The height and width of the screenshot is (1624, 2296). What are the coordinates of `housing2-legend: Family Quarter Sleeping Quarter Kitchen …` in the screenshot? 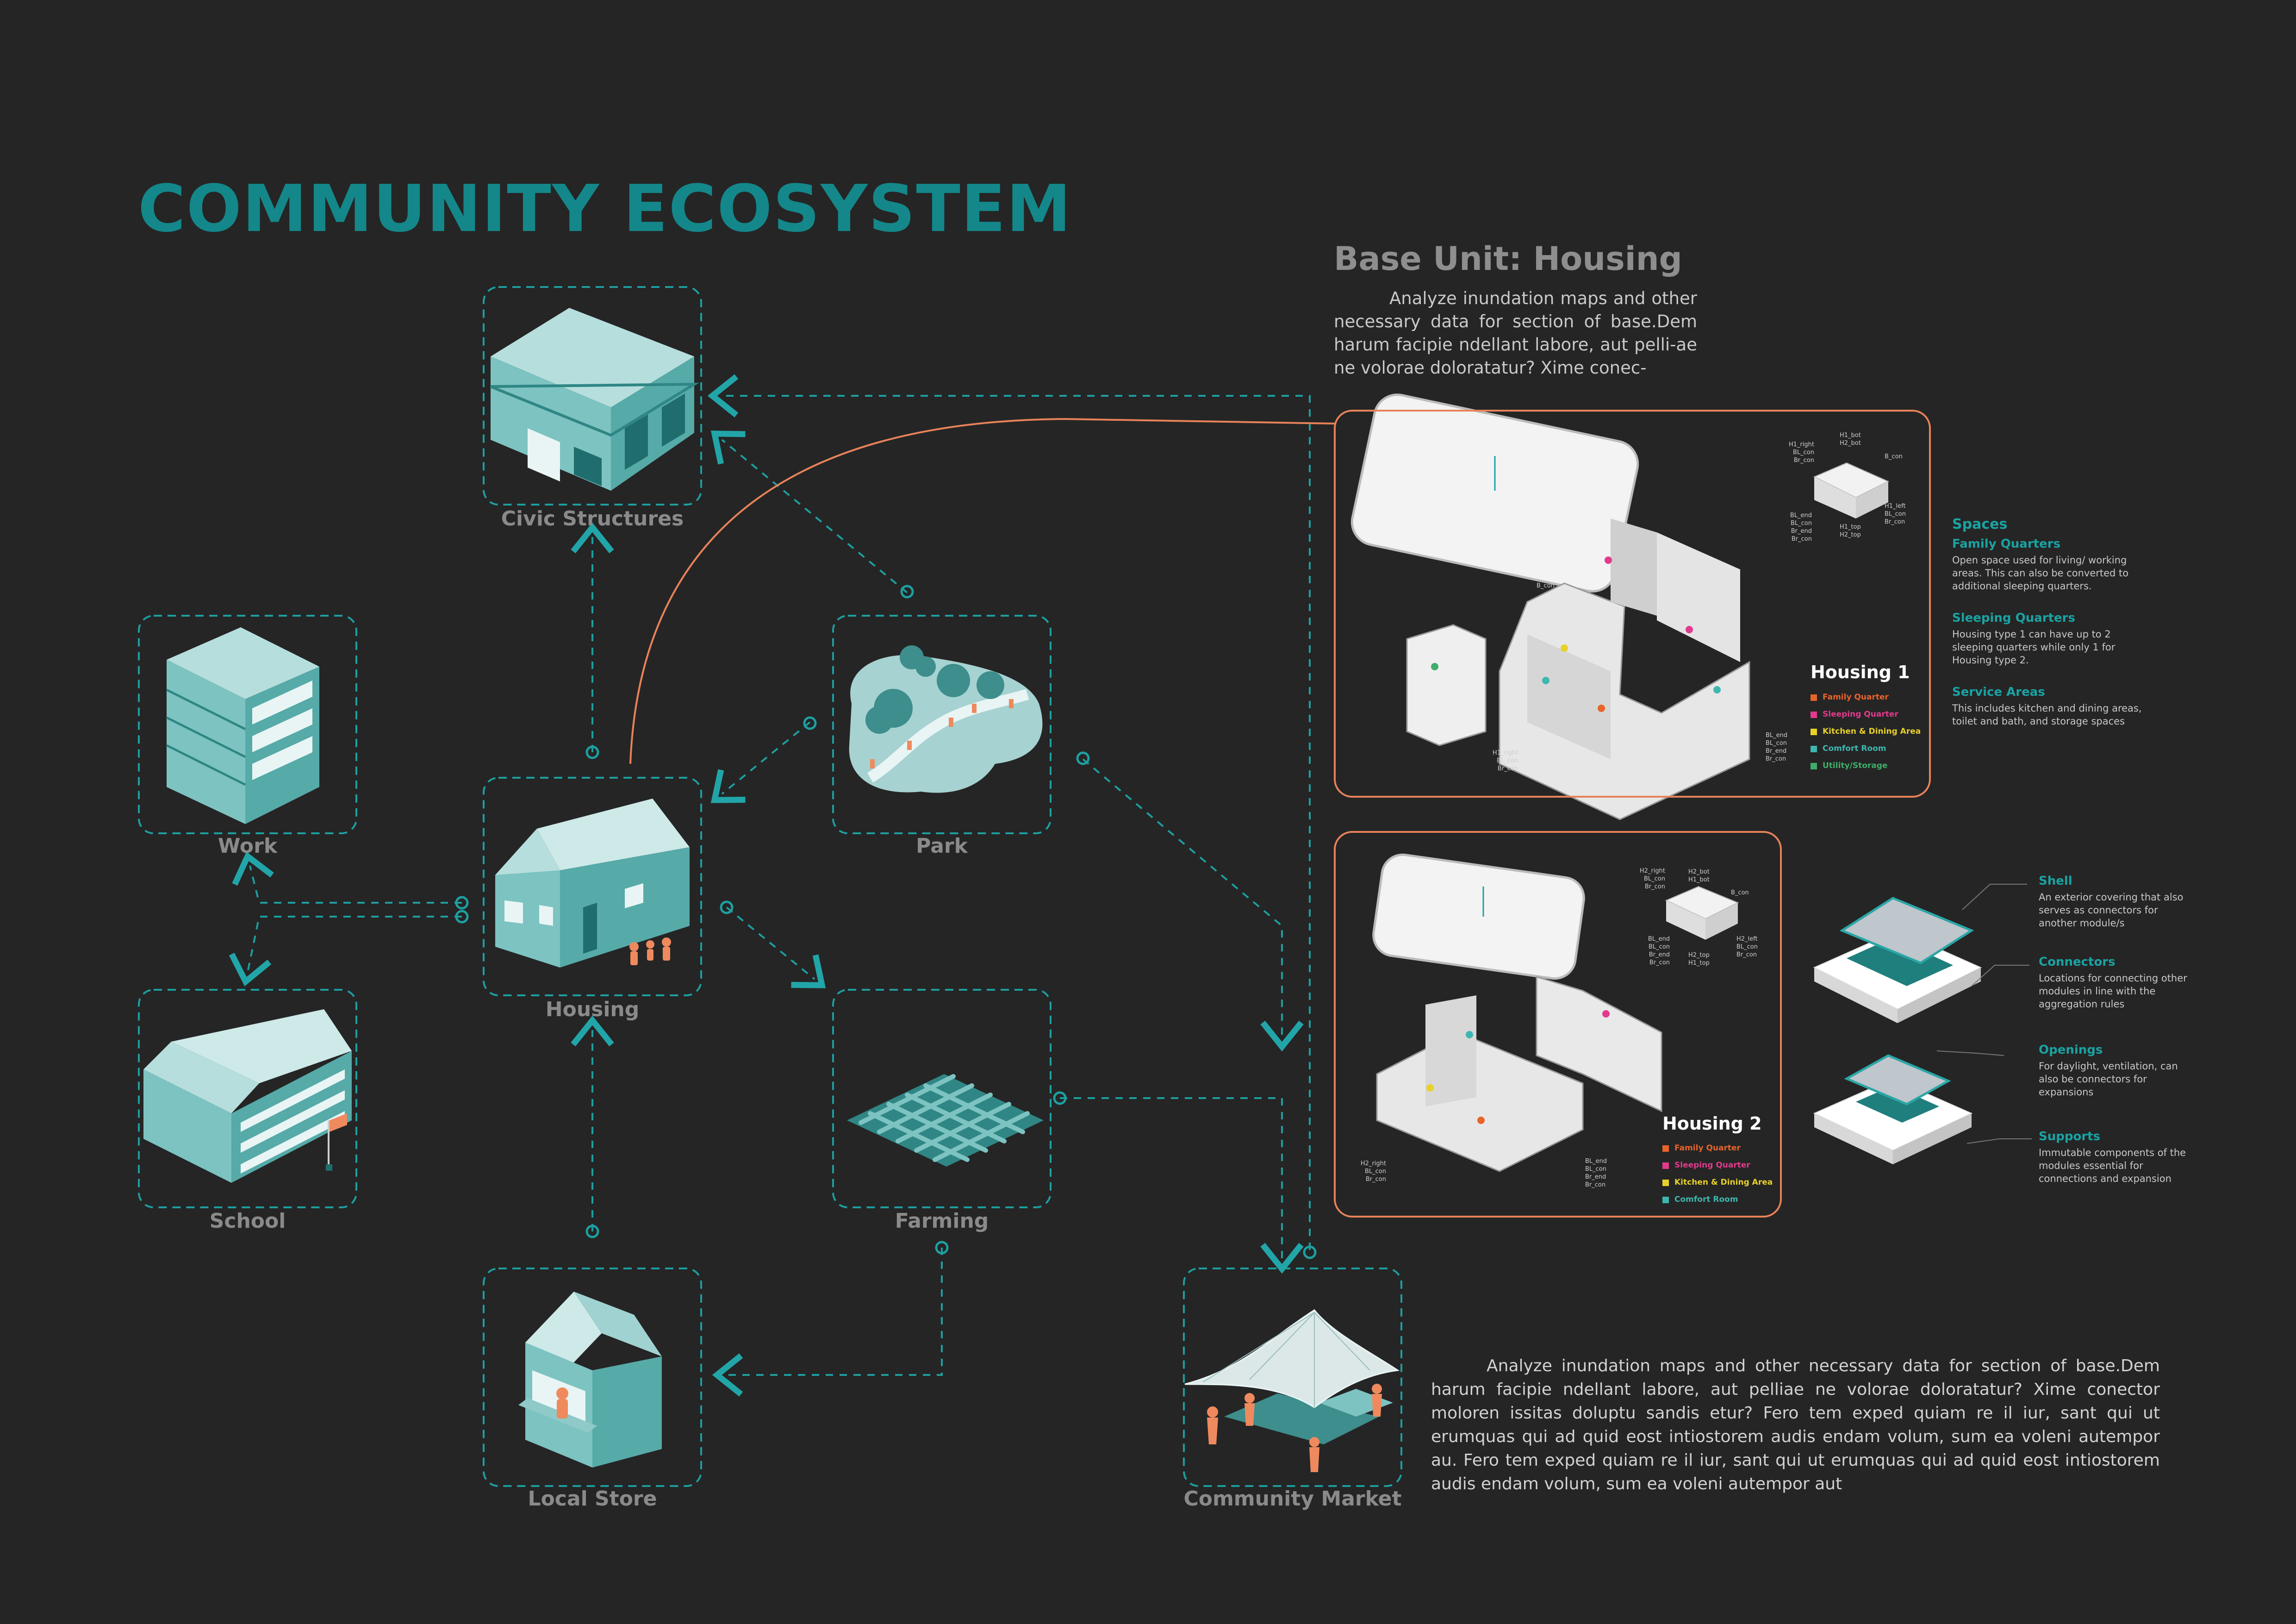 It's located at (1717, 1174).